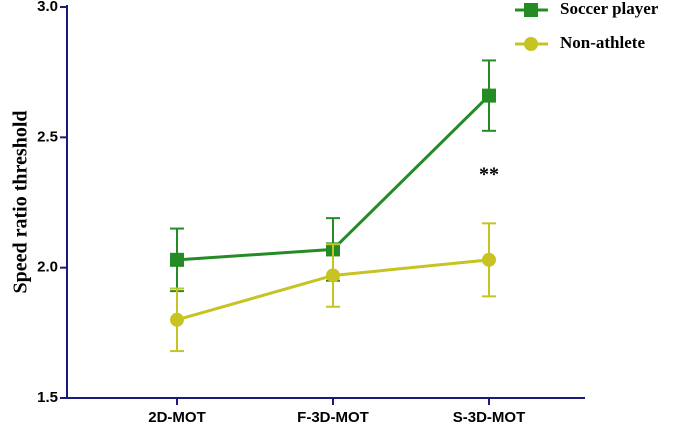 The width and height of the screenshot is (685, 430). What do you see at coordinates (21, 202) in the screenshot?
I see `y-axis-title: Speed ratio threshold` at bounding box center [21, 202].